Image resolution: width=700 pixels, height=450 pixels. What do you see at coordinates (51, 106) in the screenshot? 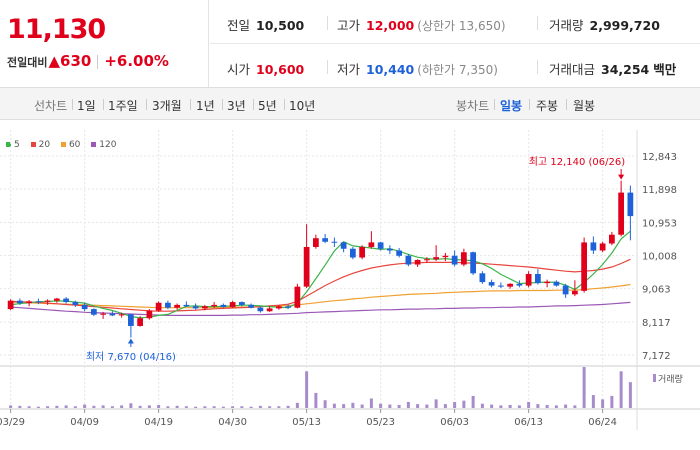
I see `line-chart-label: 선차트` at bounding box center [51, 106].